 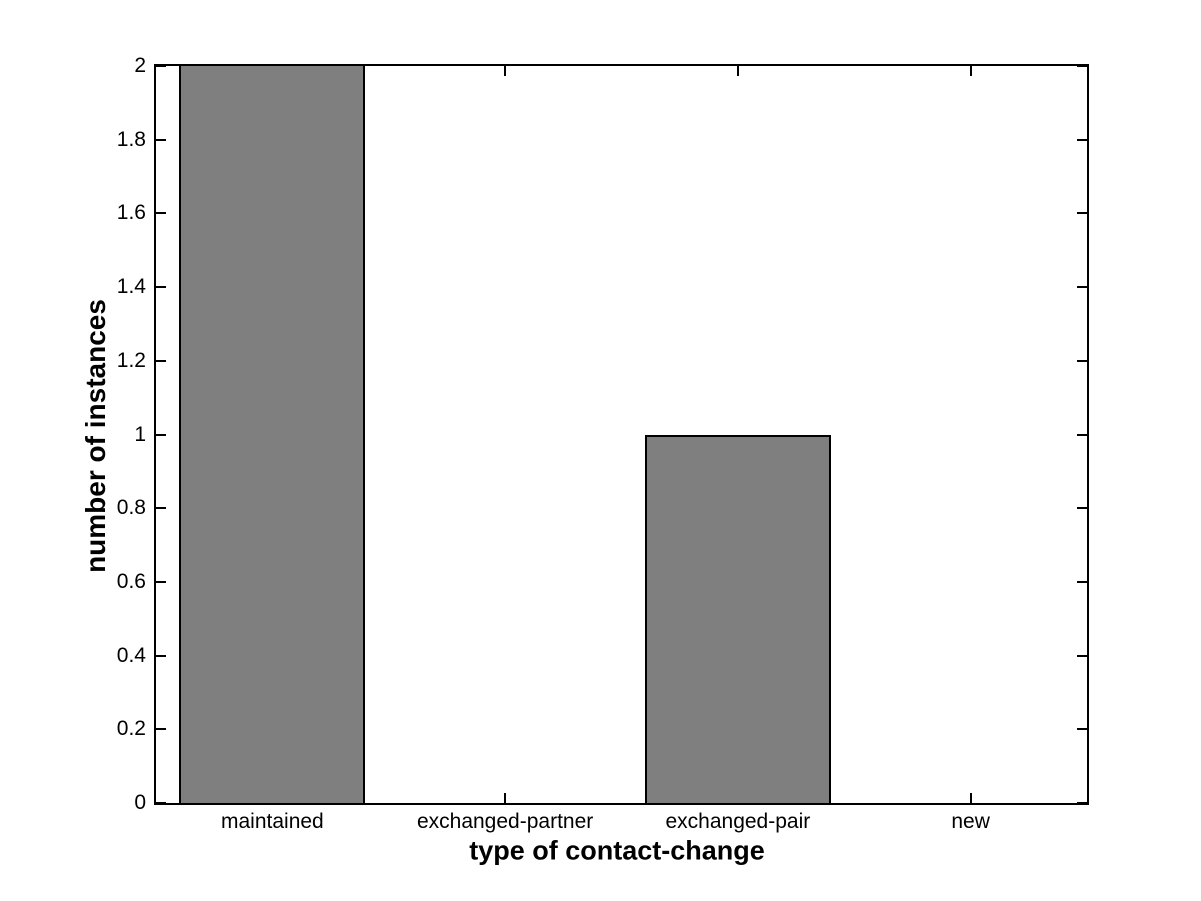 What do you see at coordinates (131, 655) in the screenshot?
I see `y-tick-label: 0.4` at bounding box center [131, 655].